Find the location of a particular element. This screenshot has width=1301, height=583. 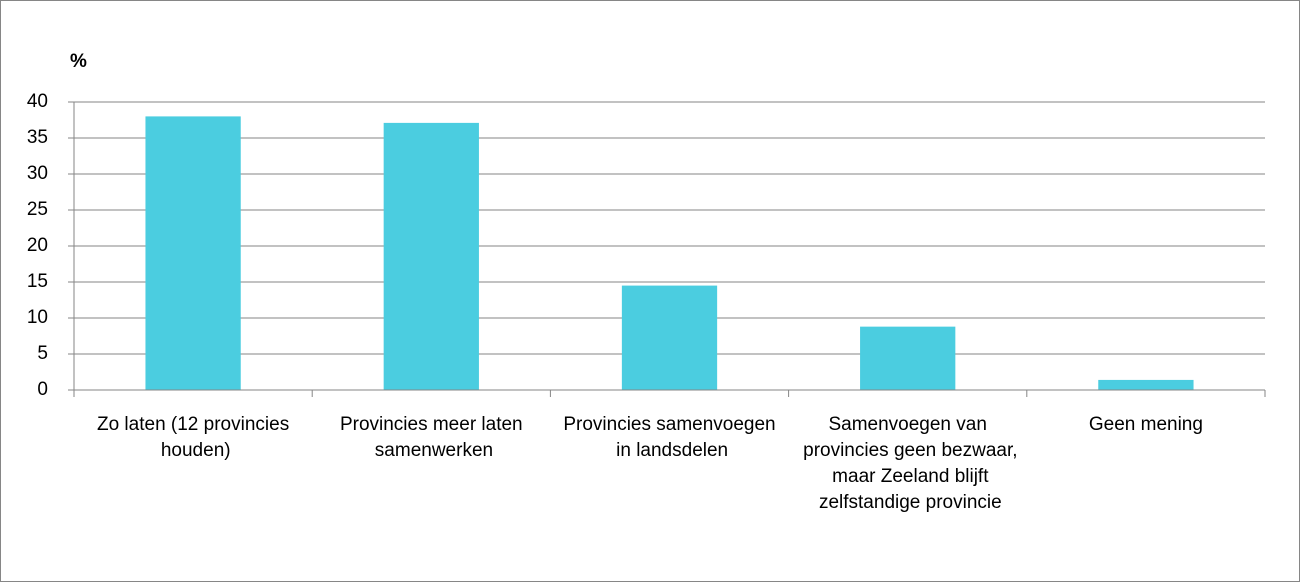

y-tick-label: 15 is located at coordinates (37, 281).